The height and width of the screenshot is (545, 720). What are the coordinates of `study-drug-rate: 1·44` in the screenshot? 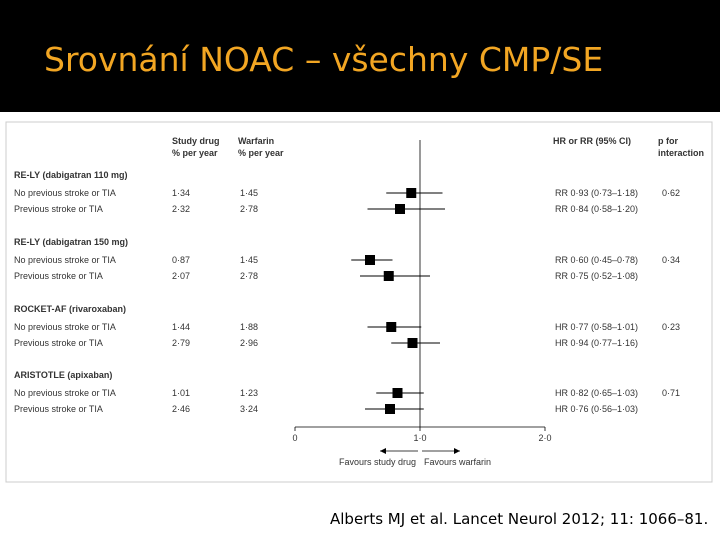 It's located at (181, 327).